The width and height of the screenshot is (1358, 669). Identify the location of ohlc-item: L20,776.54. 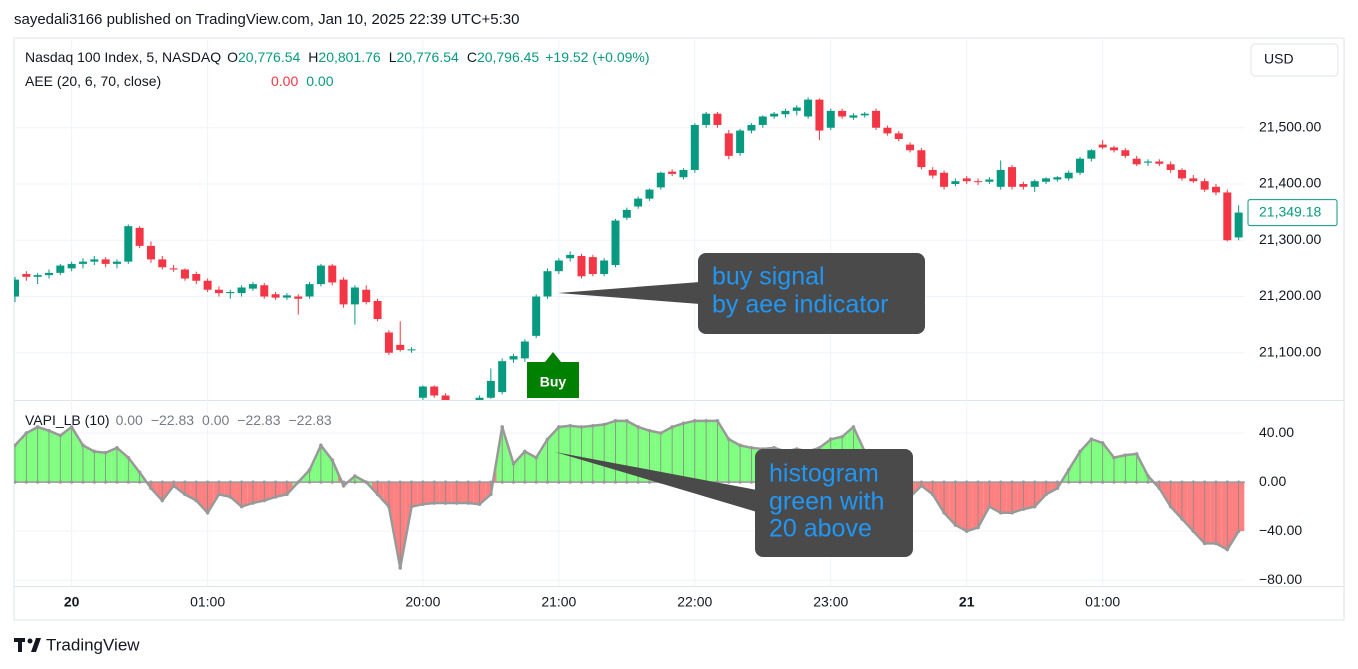
(424, 57).